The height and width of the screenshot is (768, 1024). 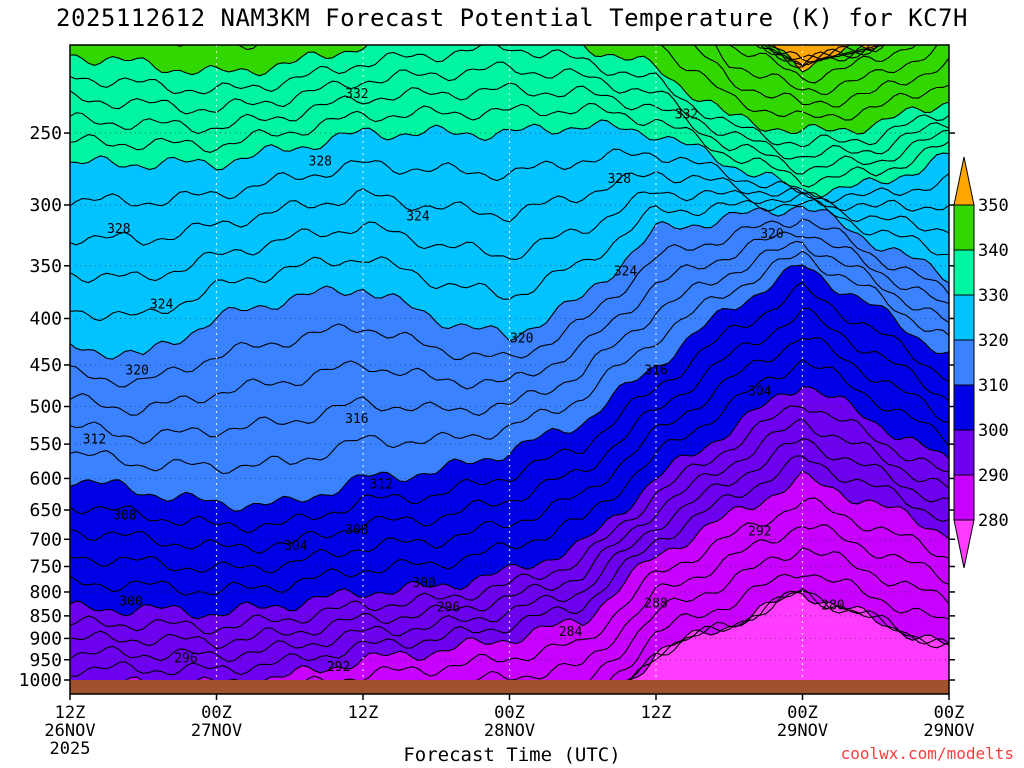 What do you see at coordinates (993, 206) in the screenshot?
I see `colorbar-label-350: 350` at bounding box center [993, 206].